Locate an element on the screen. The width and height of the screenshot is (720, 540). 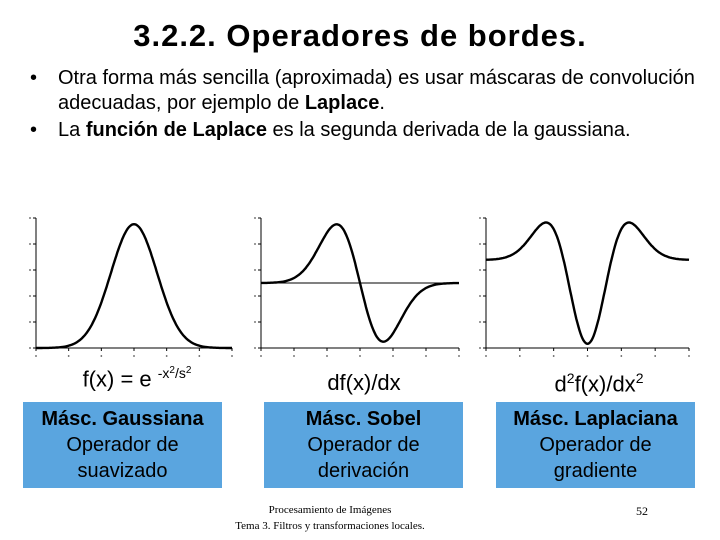
laplacian-mask-box: Másc. Laplaciana Operador de gradiente is located at coordinates (595, 445).